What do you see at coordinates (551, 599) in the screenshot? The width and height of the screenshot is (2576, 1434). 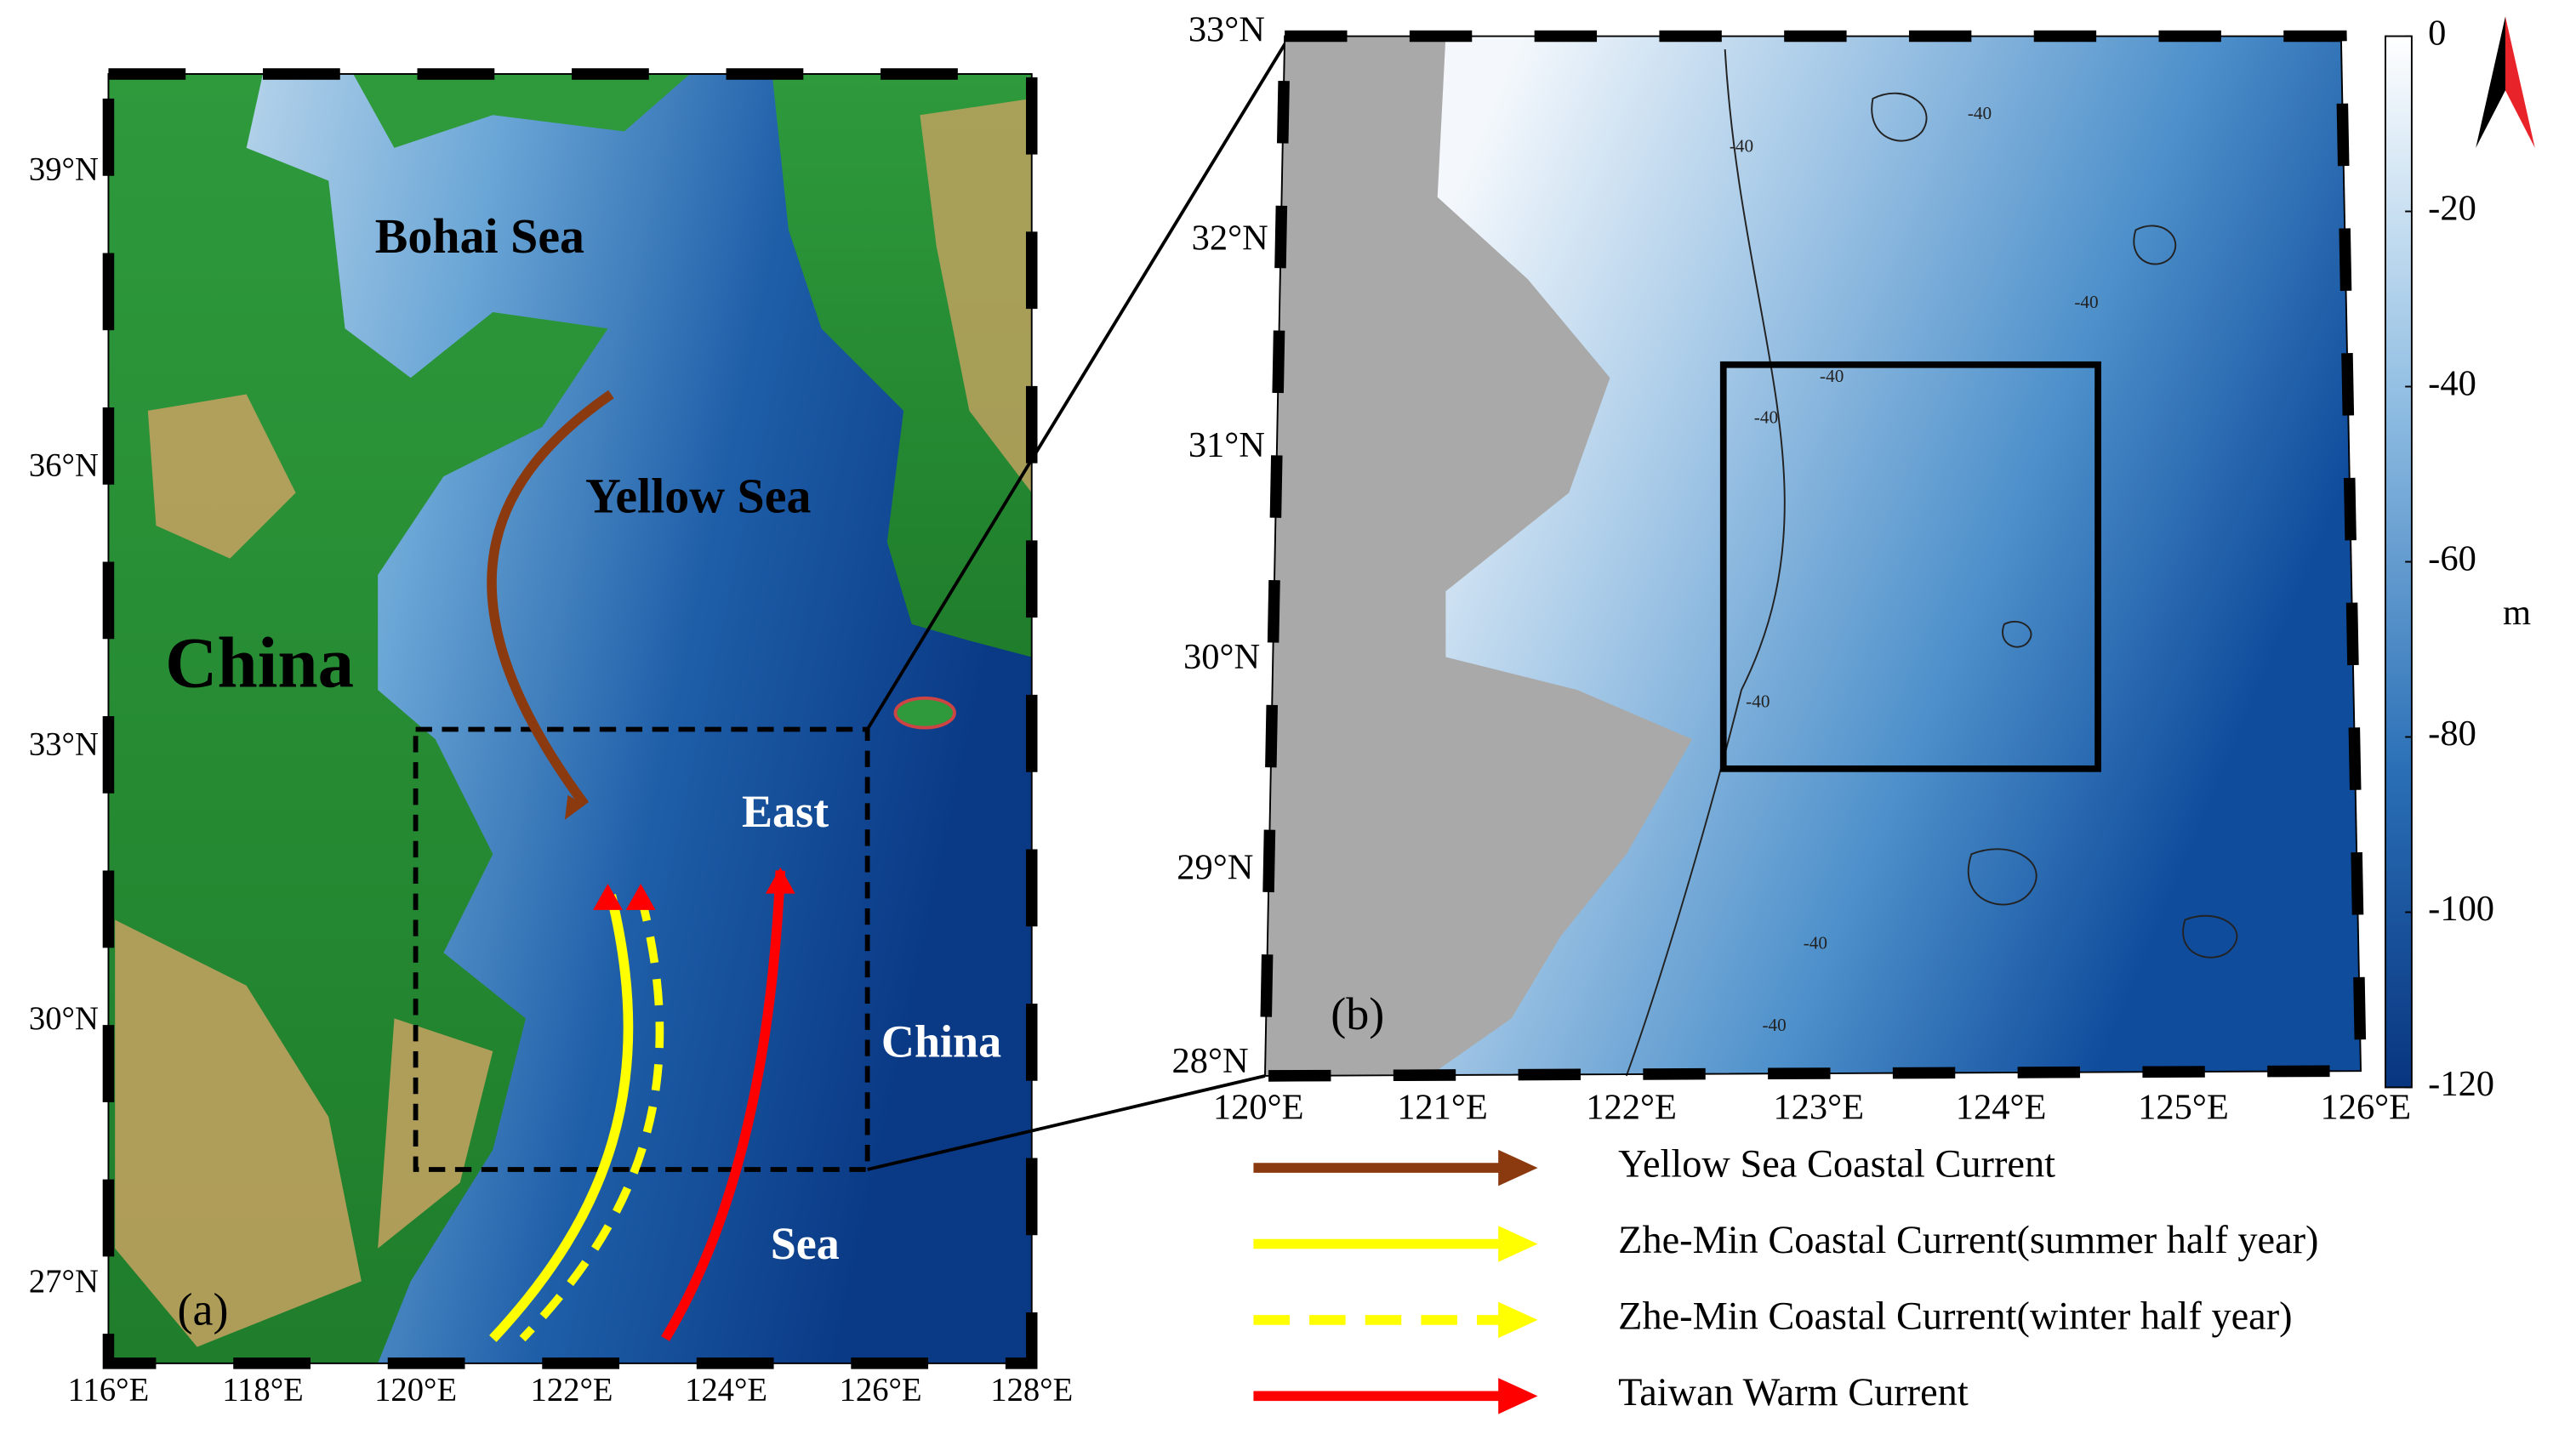 I see `yellow-sea-current` at bounding box center [551, 599].